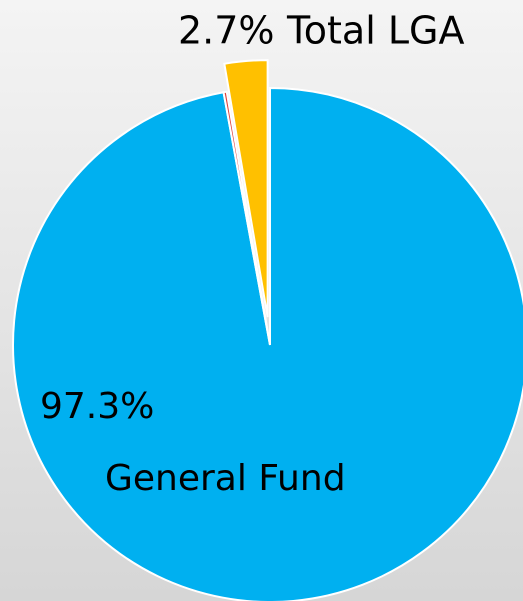  What do you see at coordinates (225, 478) in the screenshot?
I see `category-label: General Fund` at bounding box center [225, 478].